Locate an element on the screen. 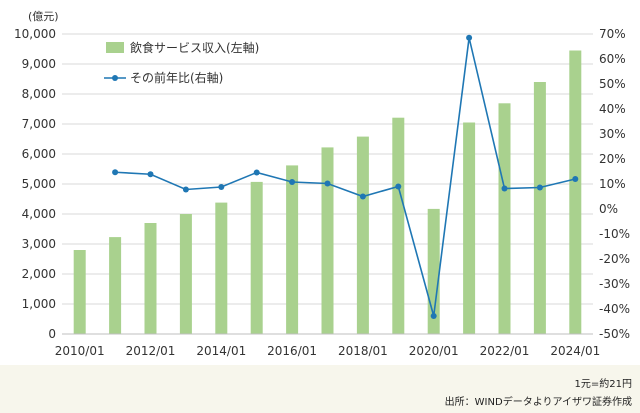 This screenshot has width=640, height=413. y2-tick-label: 50% is located at coordinates (612, 84).